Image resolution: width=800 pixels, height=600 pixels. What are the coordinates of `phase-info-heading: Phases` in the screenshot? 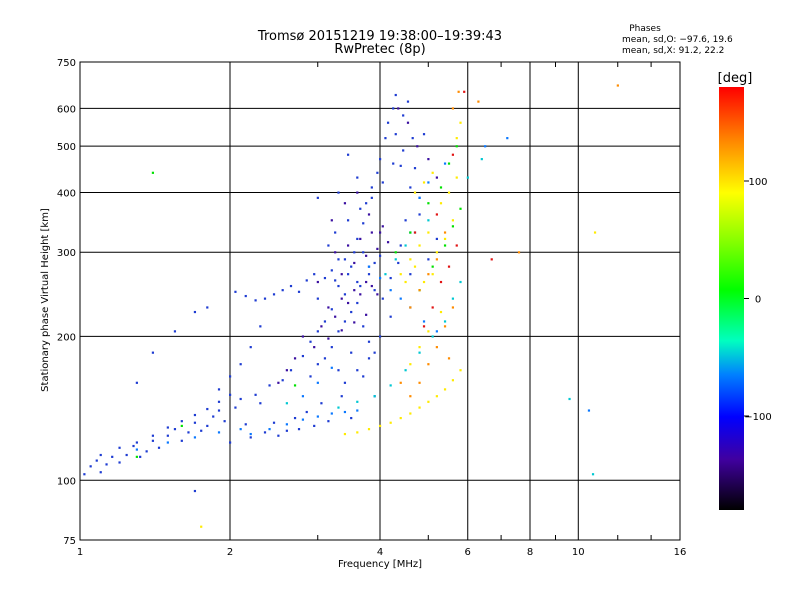 It's located at (645, 29).